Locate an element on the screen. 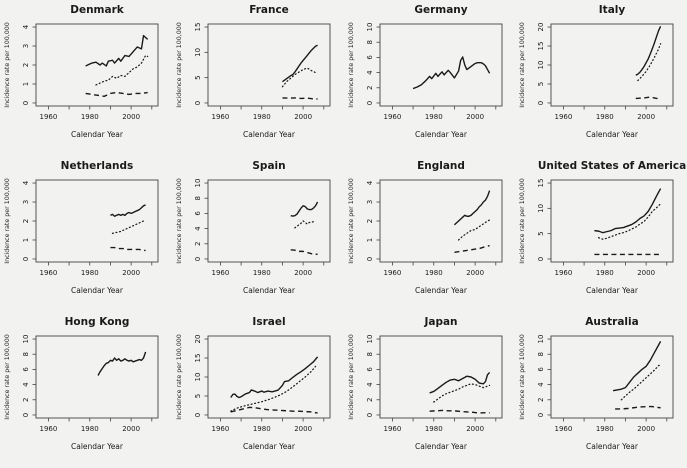 The width and height of the screenshot is (687, 468). panel-title: Germany is located at coordinates (440, 10).